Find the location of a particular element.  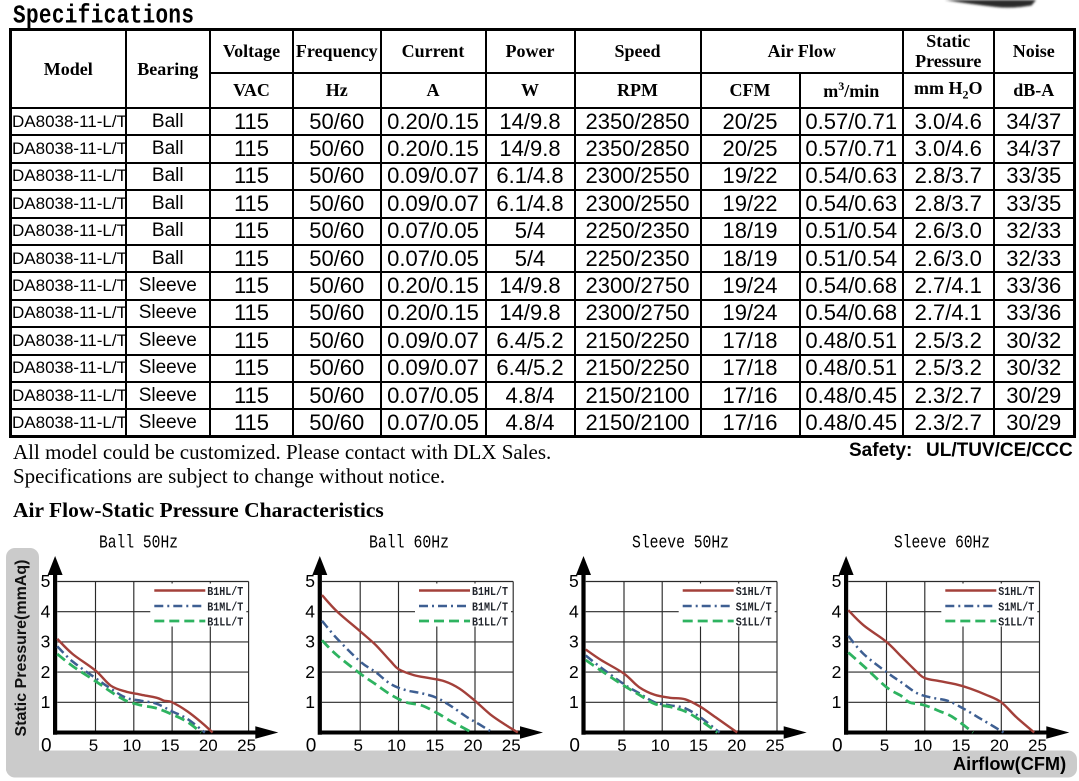

svg-text: Static Pressure(mmAq) is located at coordinates (21, 648).